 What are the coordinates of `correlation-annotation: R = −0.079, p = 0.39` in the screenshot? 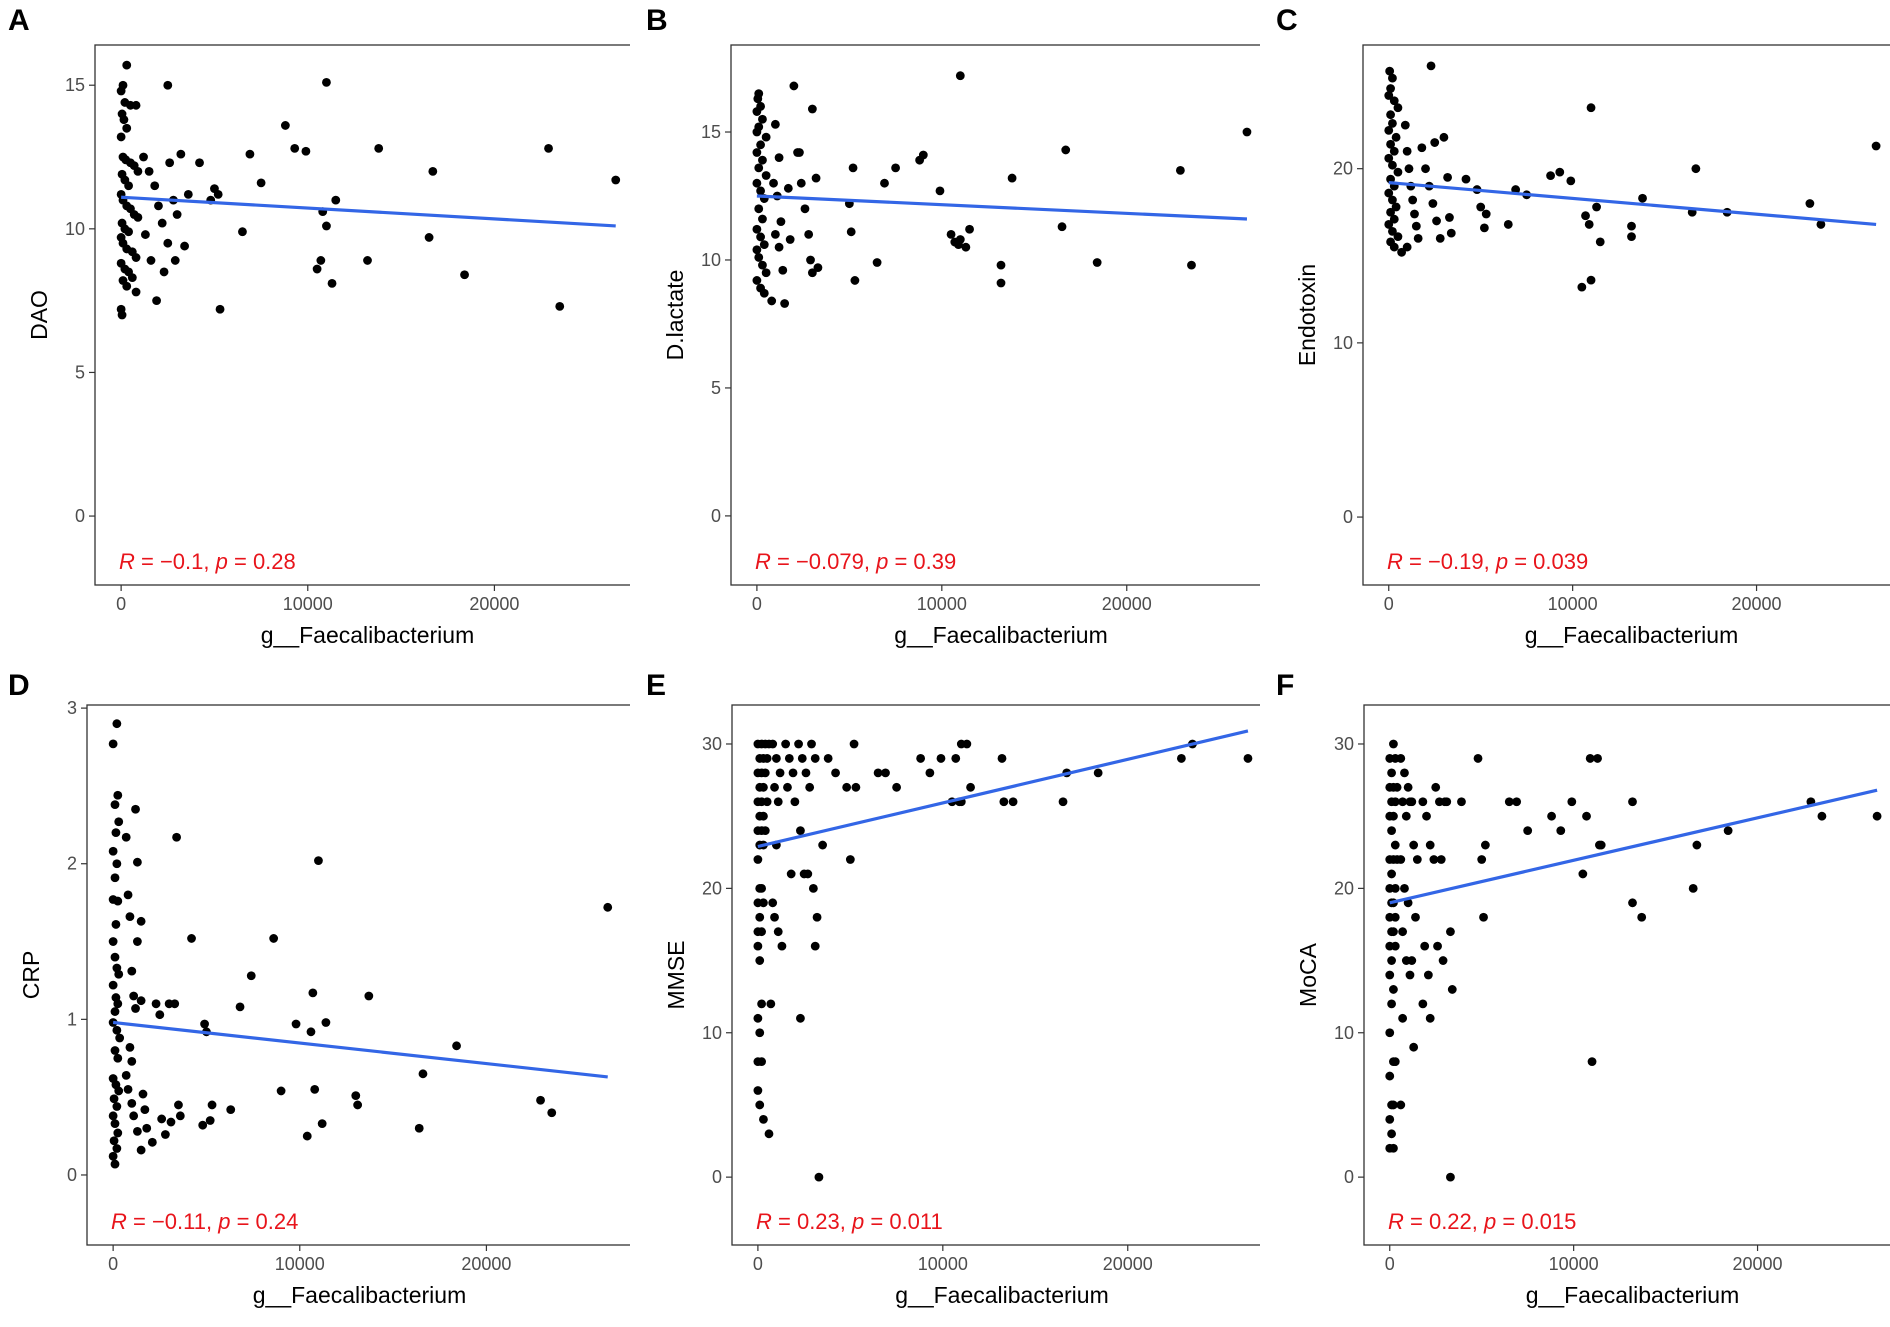 It's located at (855, 561).